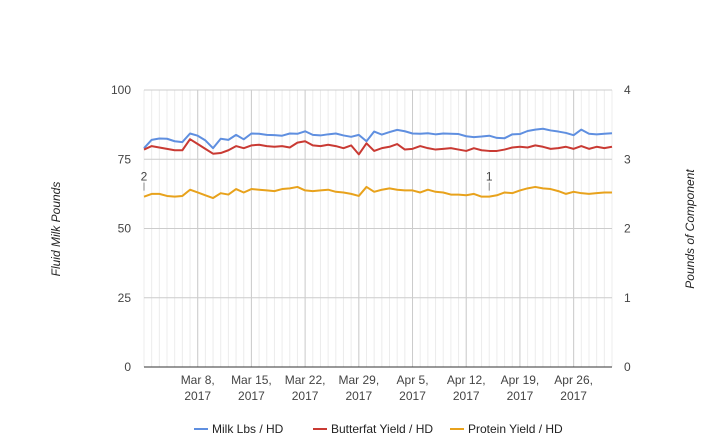 The width and height of the screenshot is (718, 444). I want to click on x-tick-label: Apr 5, 2017, so click(413, 388).